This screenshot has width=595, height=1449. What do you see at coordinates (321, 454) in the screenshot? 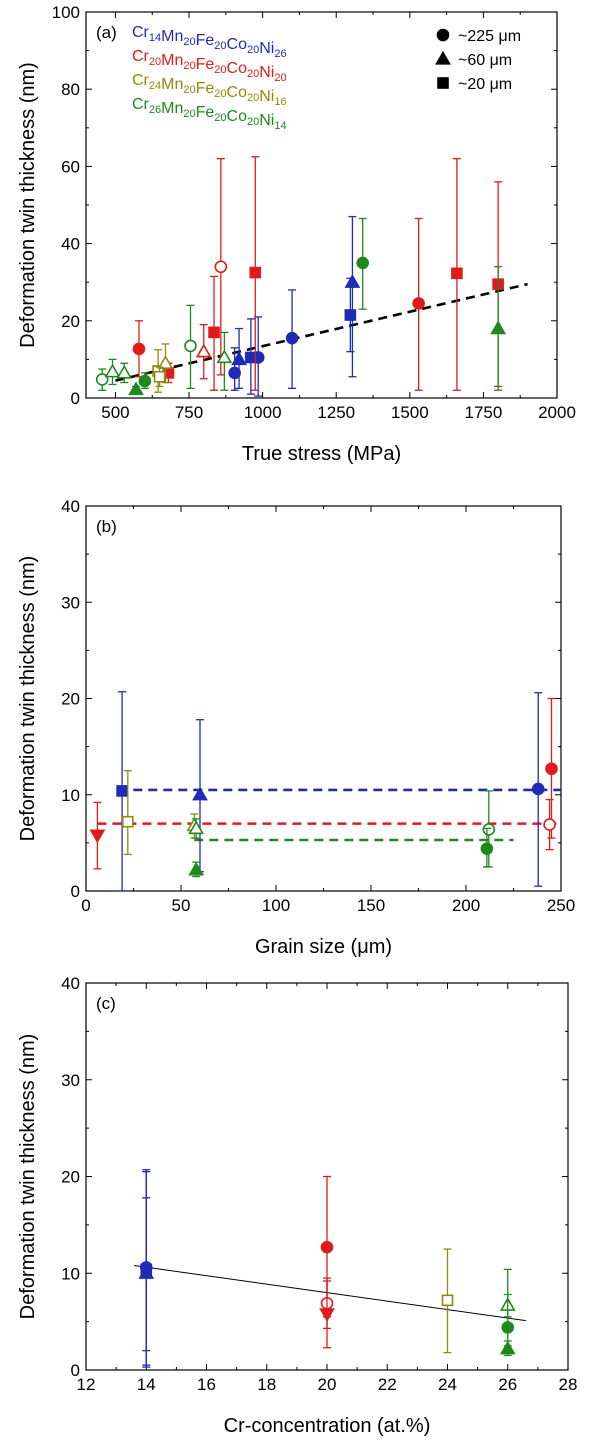
I see `x-axis-title: True stress (MPa)` at bounding box center [321, 454].